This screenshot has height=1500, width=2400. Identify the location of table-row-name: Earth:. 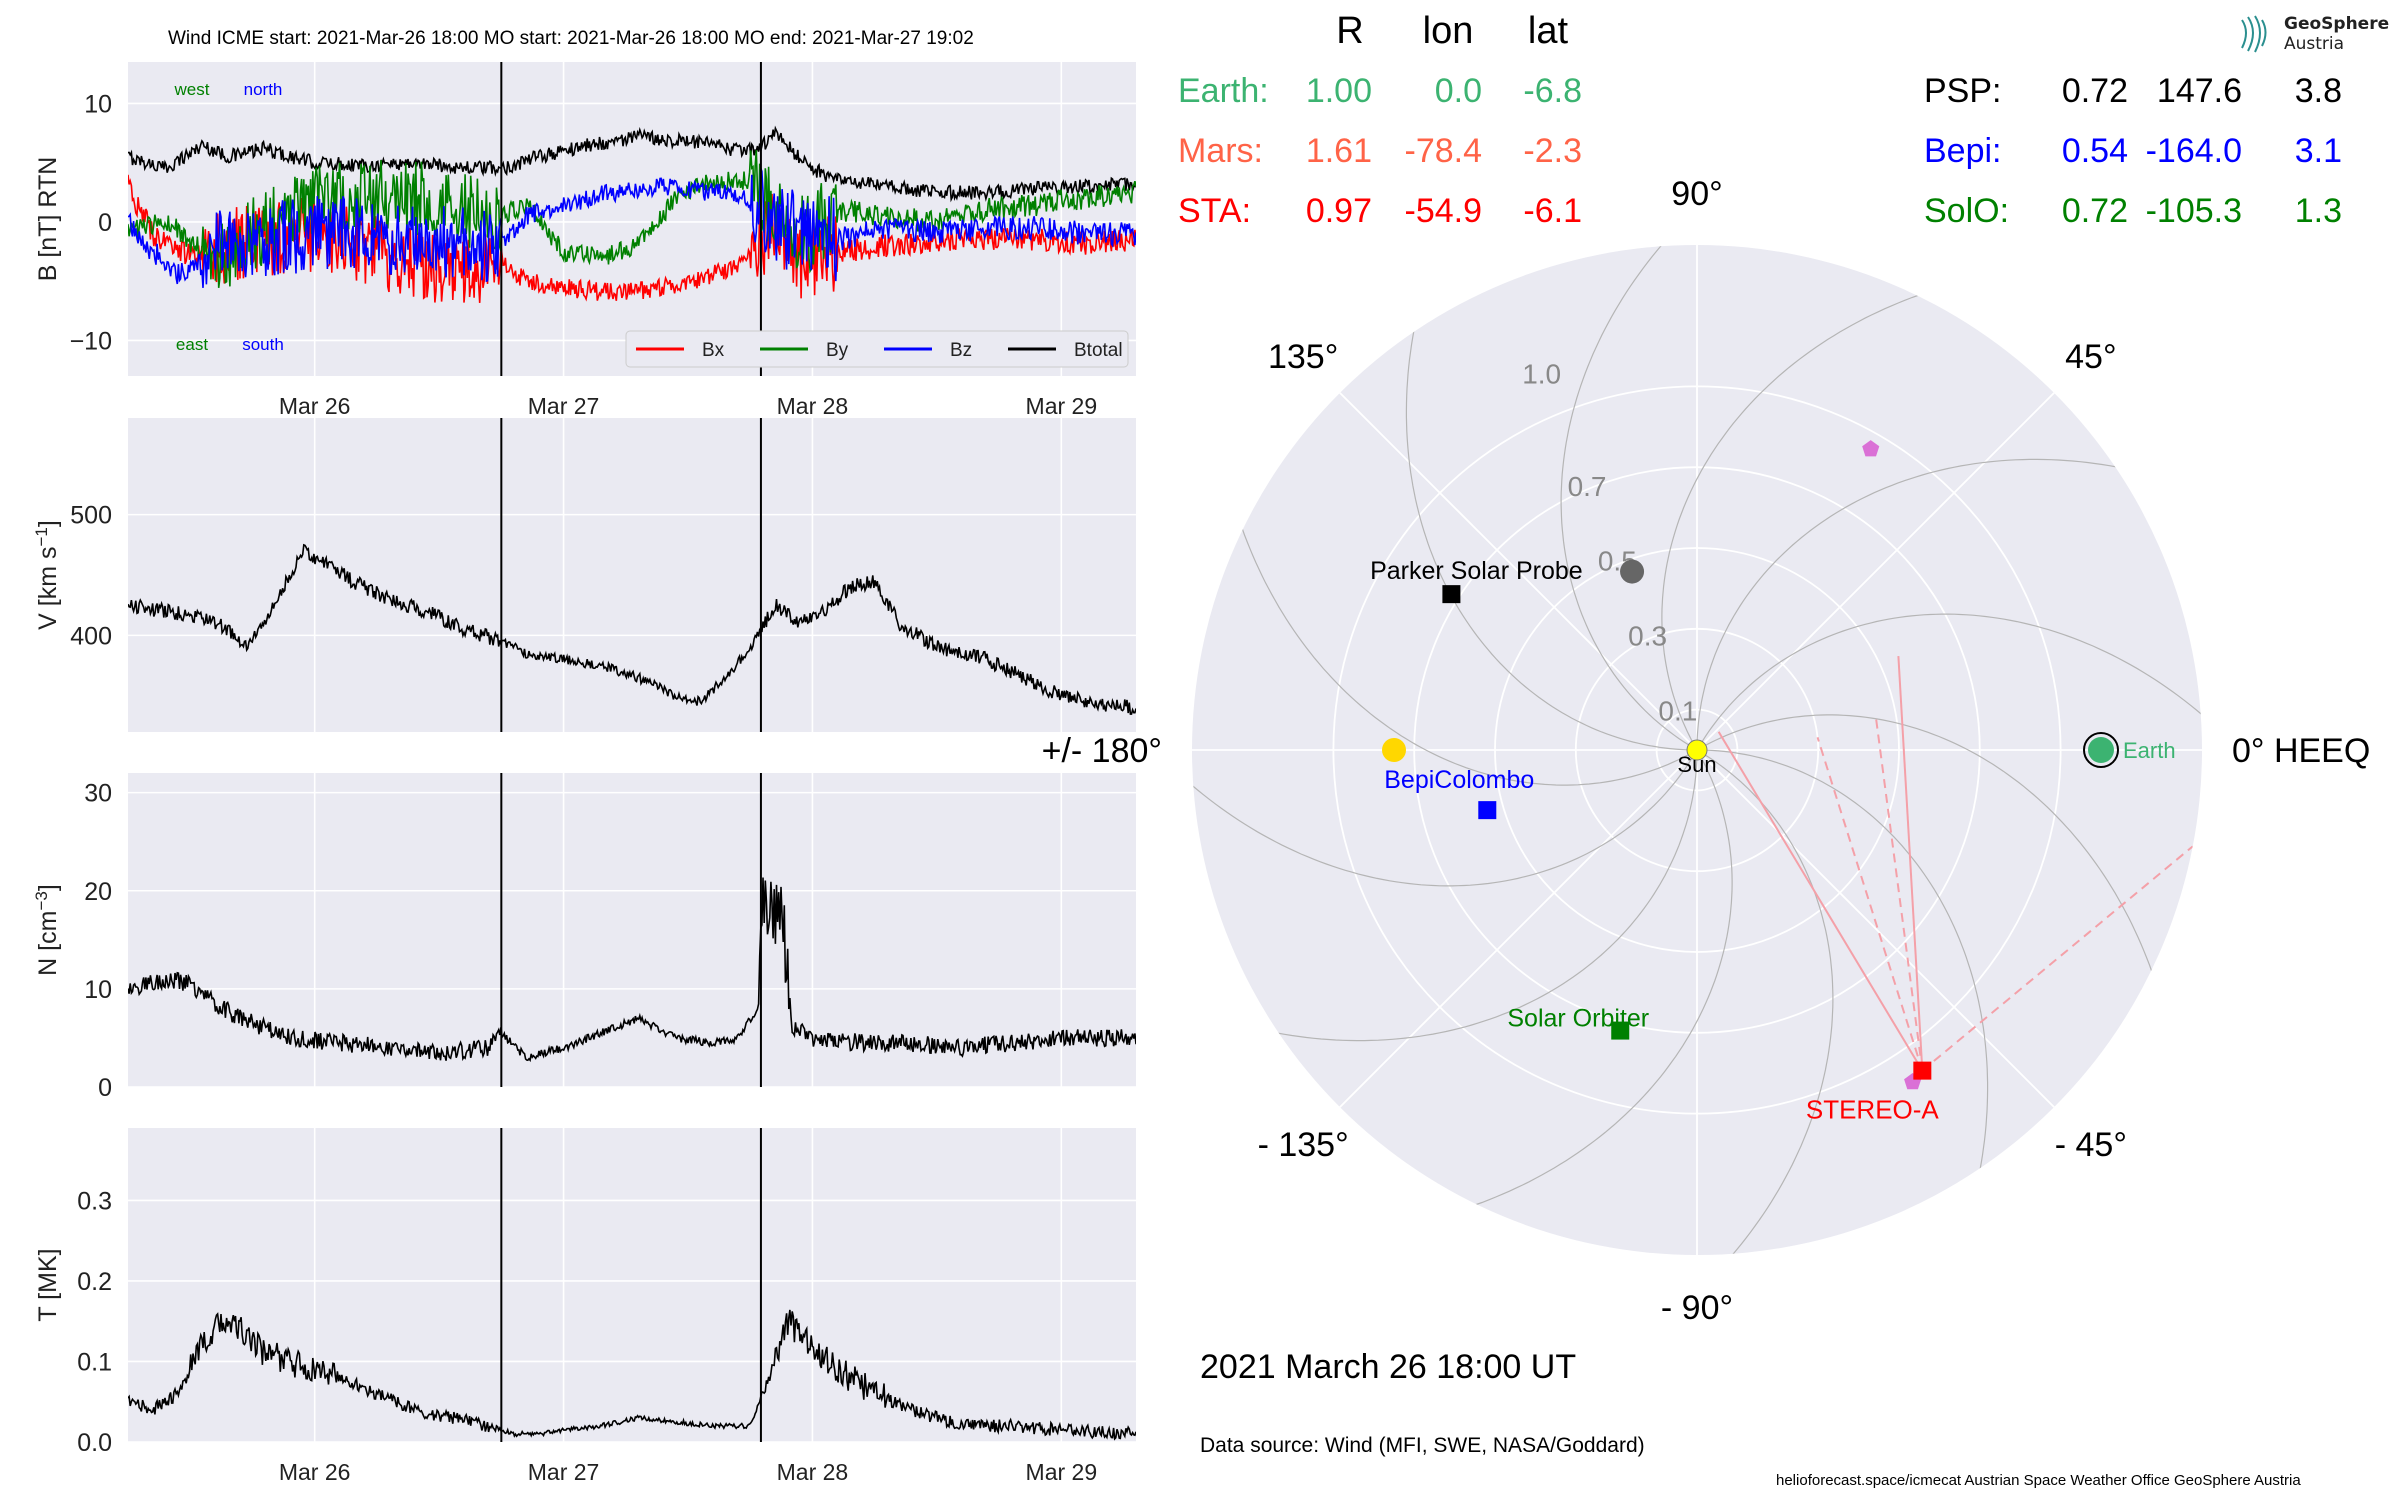
(1223, 91).